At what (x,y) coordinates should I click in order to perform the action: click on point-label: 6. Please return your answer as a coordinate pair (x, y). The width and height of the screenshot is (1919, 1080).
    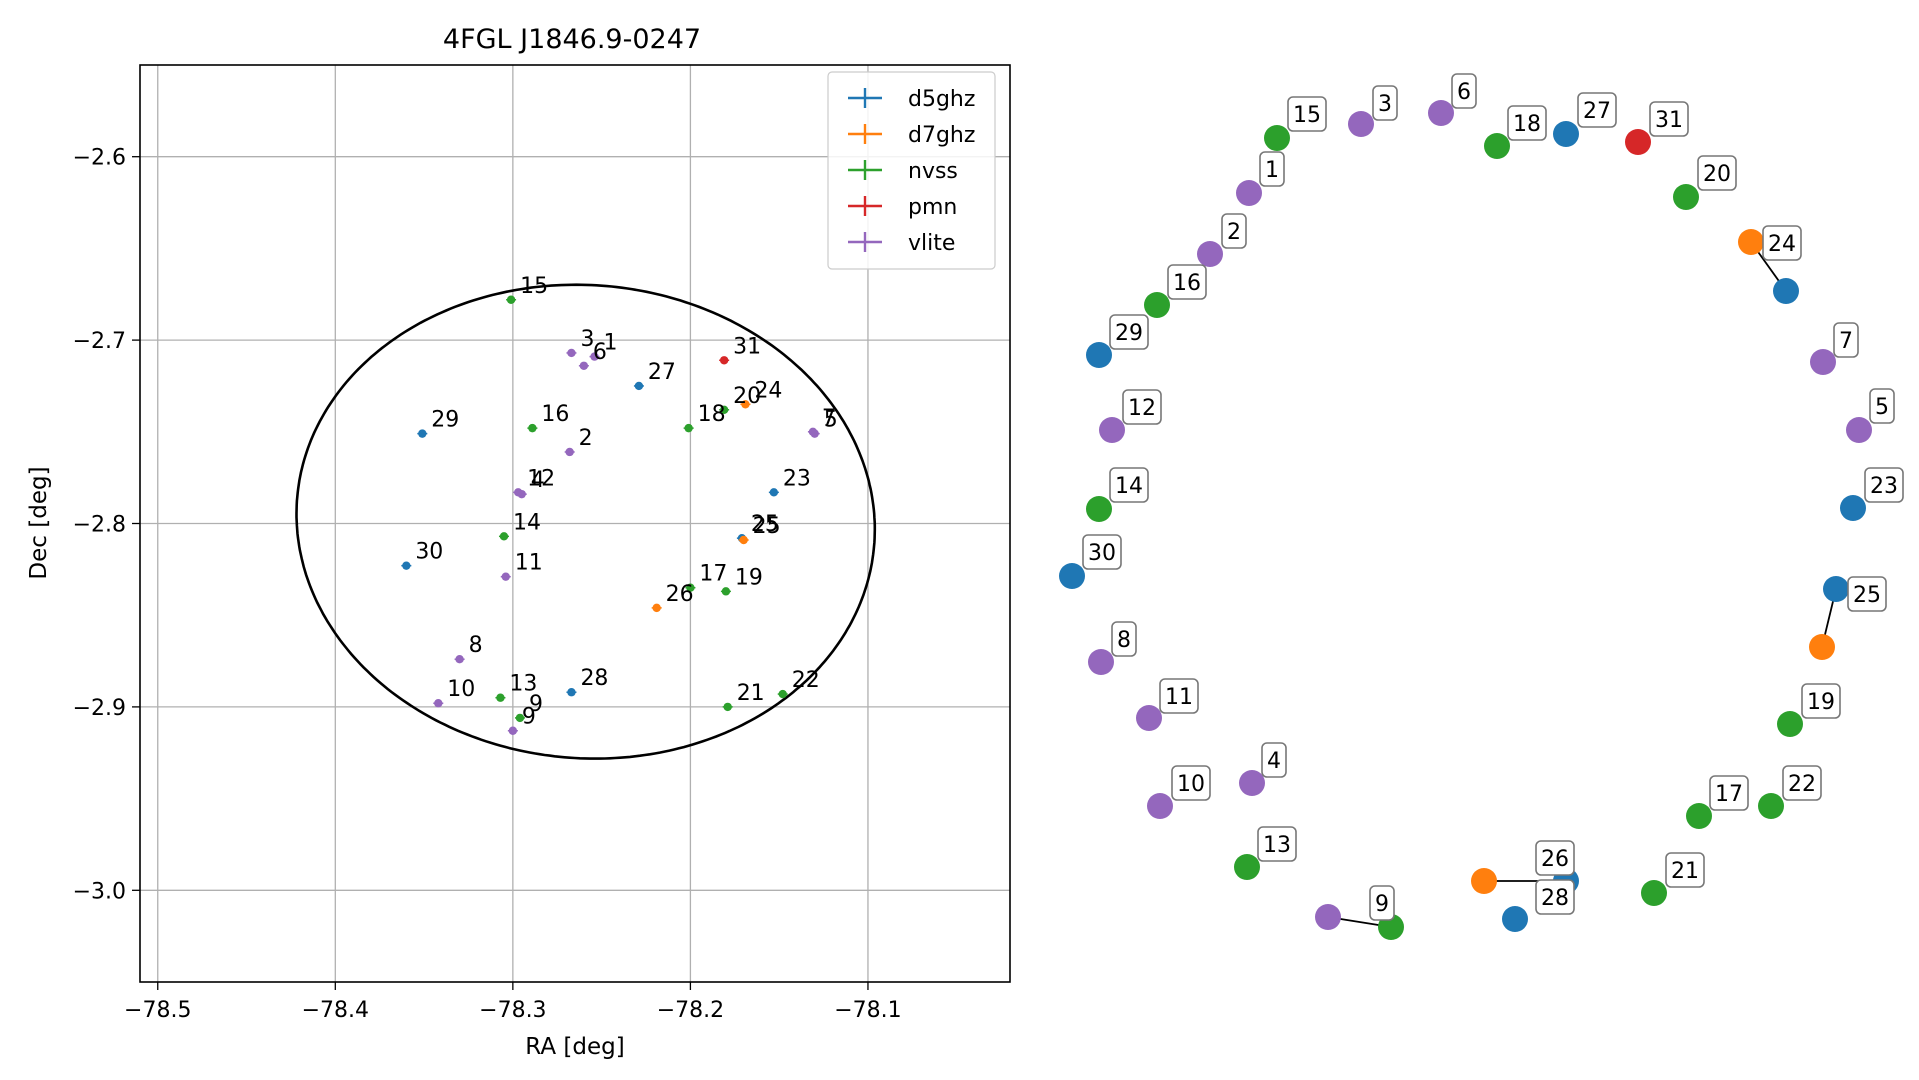
    Looking at the image, I should click on (600, 352).